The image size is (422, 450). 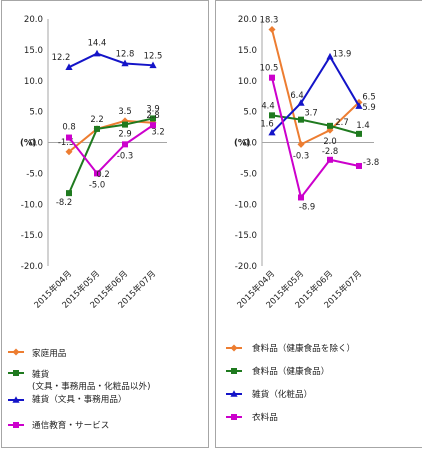 I want to click on left-y-axis-label: (%), so click(x=28, y=144).